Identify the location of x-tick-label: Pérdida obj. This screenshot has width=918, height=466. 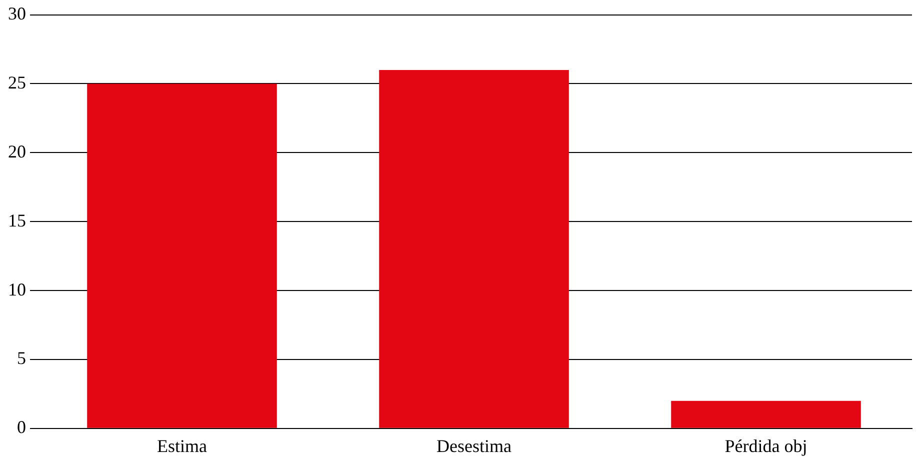
(766, 446).